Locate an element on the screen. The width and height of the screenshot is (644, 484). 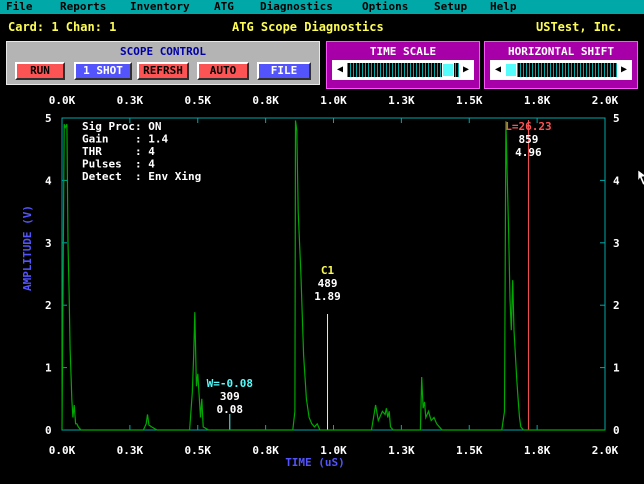
horizontal-shift-panel: HORIZONTAL SHIFT ◀ ▶ is located at coordinates (561, 65).